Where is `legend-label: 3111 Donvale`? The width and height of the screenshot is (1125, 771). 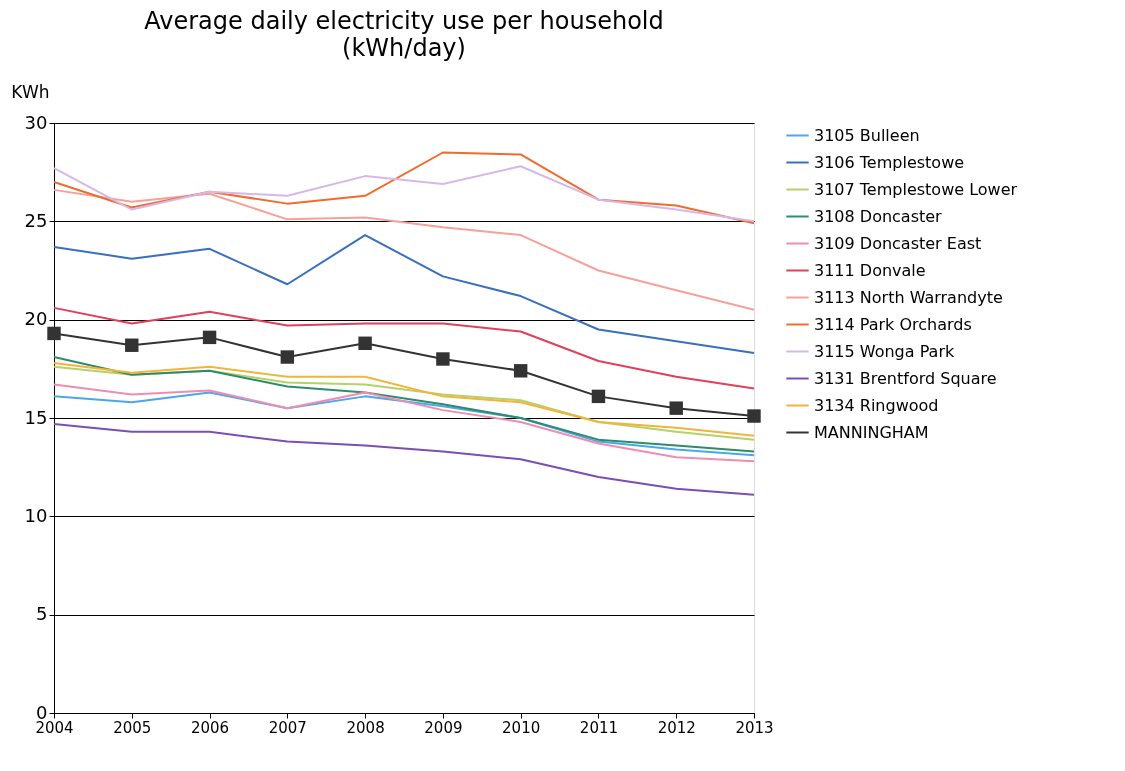 legend-label: 3111 Donvale is located at coordinates (870, 270).